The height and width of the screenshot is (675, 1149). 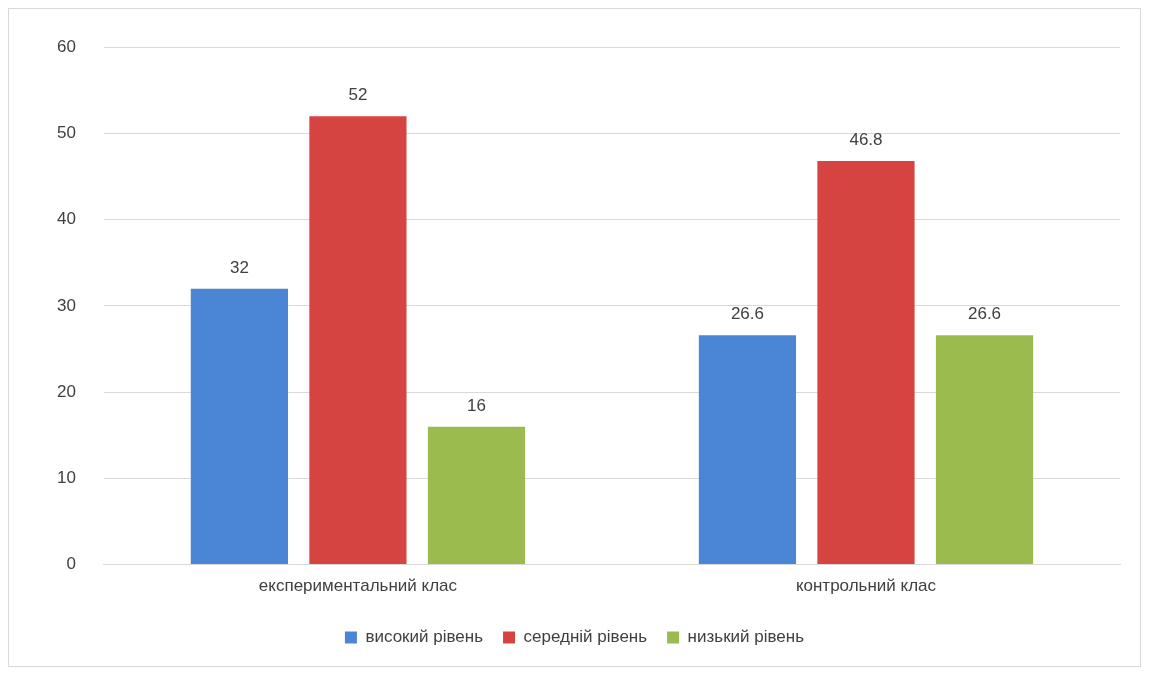 I want to click on data-label: 16, so click(x=476, y=405).